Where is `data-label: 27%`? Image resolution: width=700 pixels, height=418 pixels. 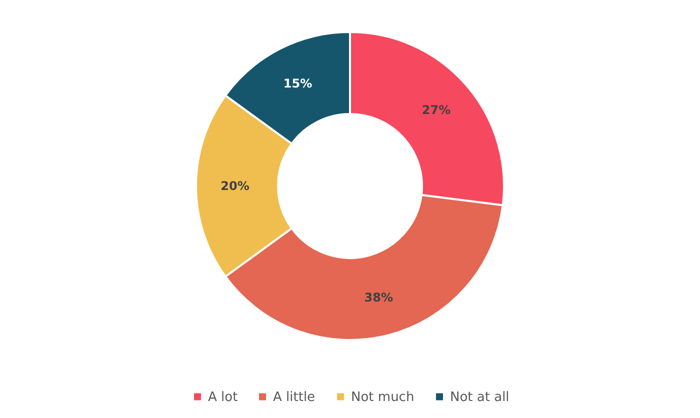 data-label: 27% is located at coordinates (436, 109).